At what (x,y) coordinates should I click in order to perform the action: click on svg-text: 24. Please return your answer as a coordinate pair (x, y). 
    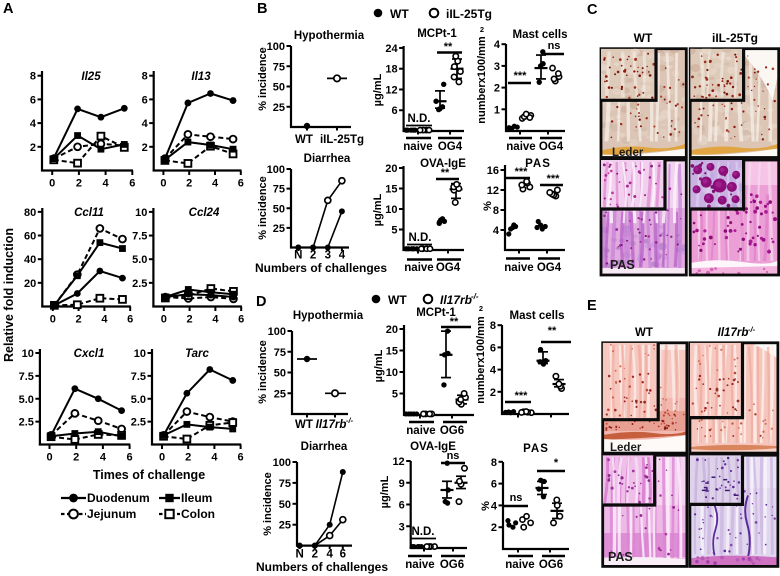
    Looking at the image, I should click on (391, 49).